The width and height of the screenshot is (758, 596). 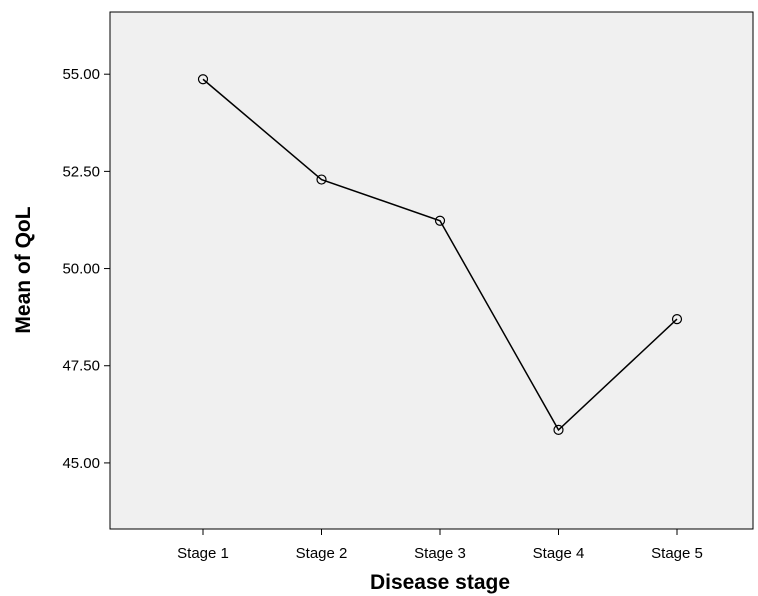 I want to click on y-axis-ticks: 45.00 47.50 50.00 52.50 55.00, so click(x=86, y=269).